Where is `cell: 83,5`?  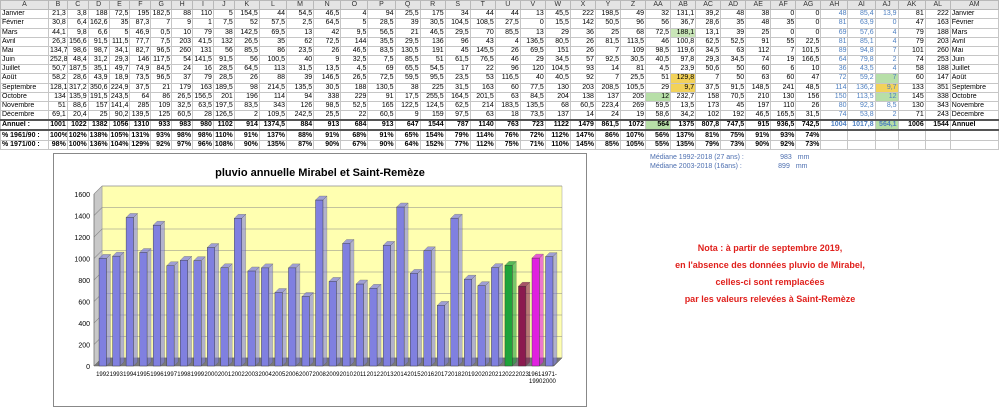
cell: 83,5 is located at coordinates (381, 51).